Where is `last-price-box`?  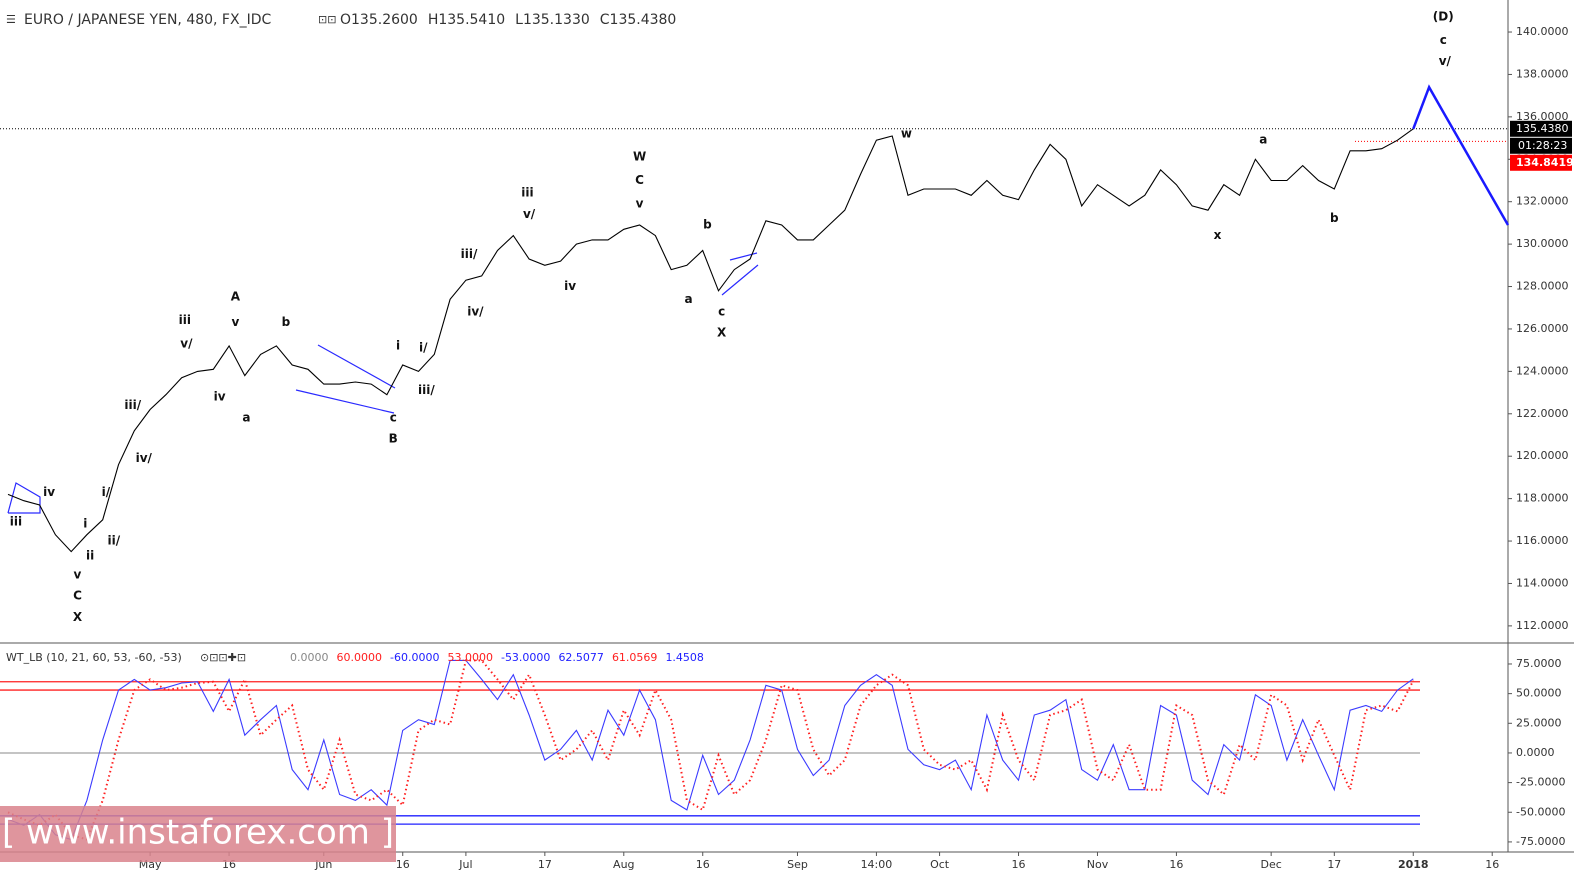
last-price-box is located at coordinates (1541, 128).